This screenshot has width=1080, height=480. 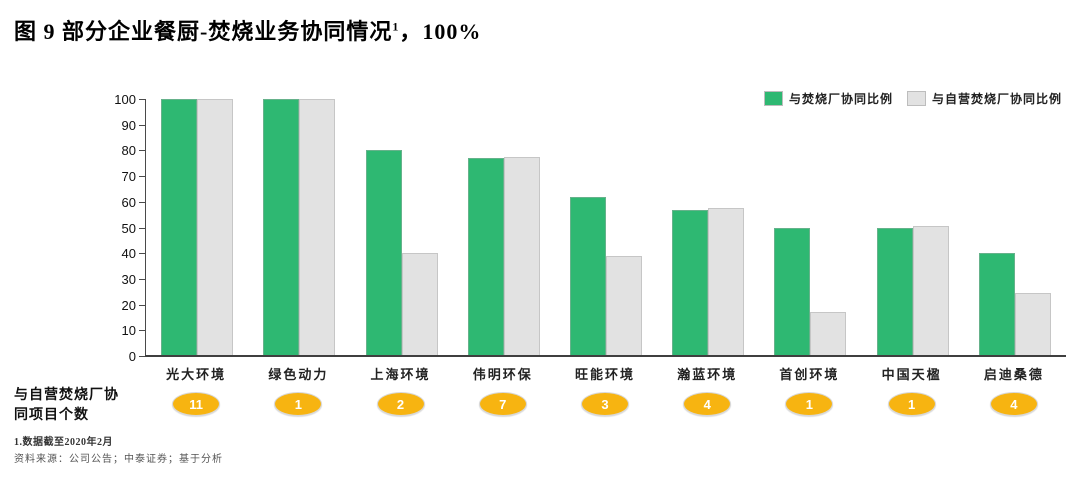 What do you see at coordinates (996, 304) in the screenshot?
I see `bar-green-启迪桑德` at bounding box center [996, 304].